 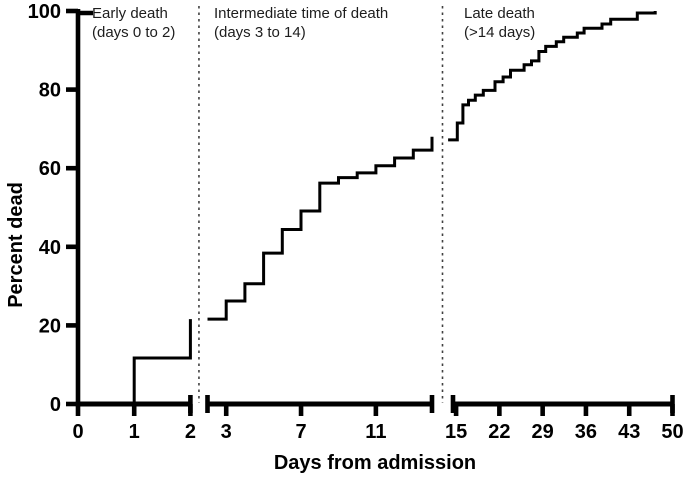 What do you see at coordinates (586, 432) in the screenshot?
I see `x-tick-label: 36` at bounding box center [586, 432].